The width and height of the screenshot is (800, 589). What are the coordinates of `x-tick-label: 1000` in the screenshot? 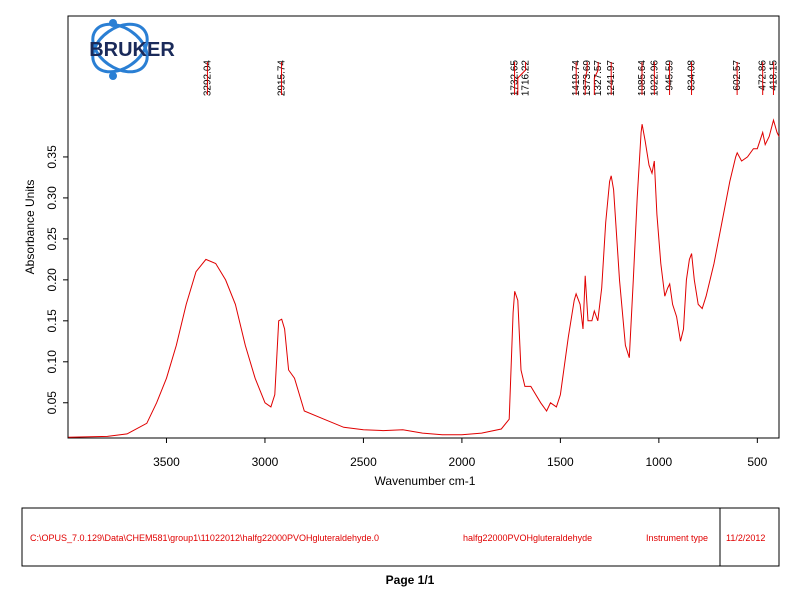 It's located at (659, 462).